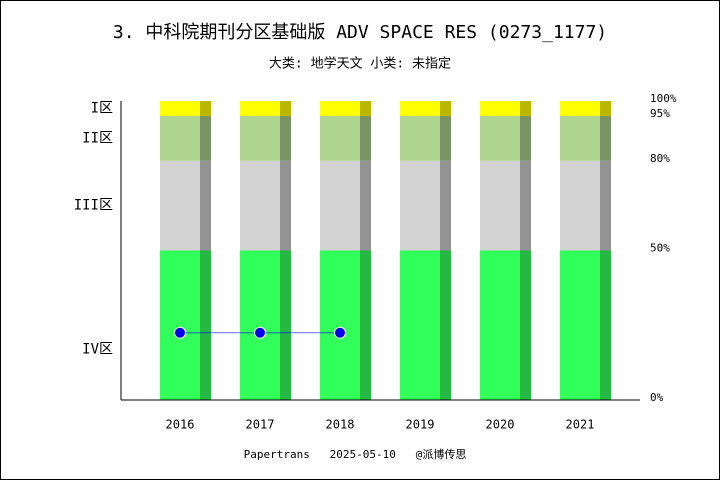 This screenshot has width=720, height=480. What do you see at coordinates (360, 32) in the screenshot?
I see `chart-title: 3. 中科院期刊分区基础版 ADV SPACE RES (0273_1177)` at bounding box center [360, 32].